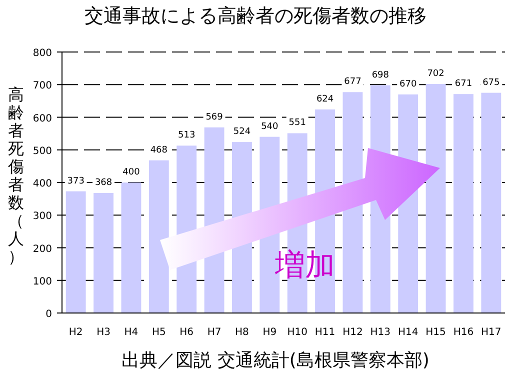 The image size is (511, 377). I want to click on data-label: 702, so click(435, 73).